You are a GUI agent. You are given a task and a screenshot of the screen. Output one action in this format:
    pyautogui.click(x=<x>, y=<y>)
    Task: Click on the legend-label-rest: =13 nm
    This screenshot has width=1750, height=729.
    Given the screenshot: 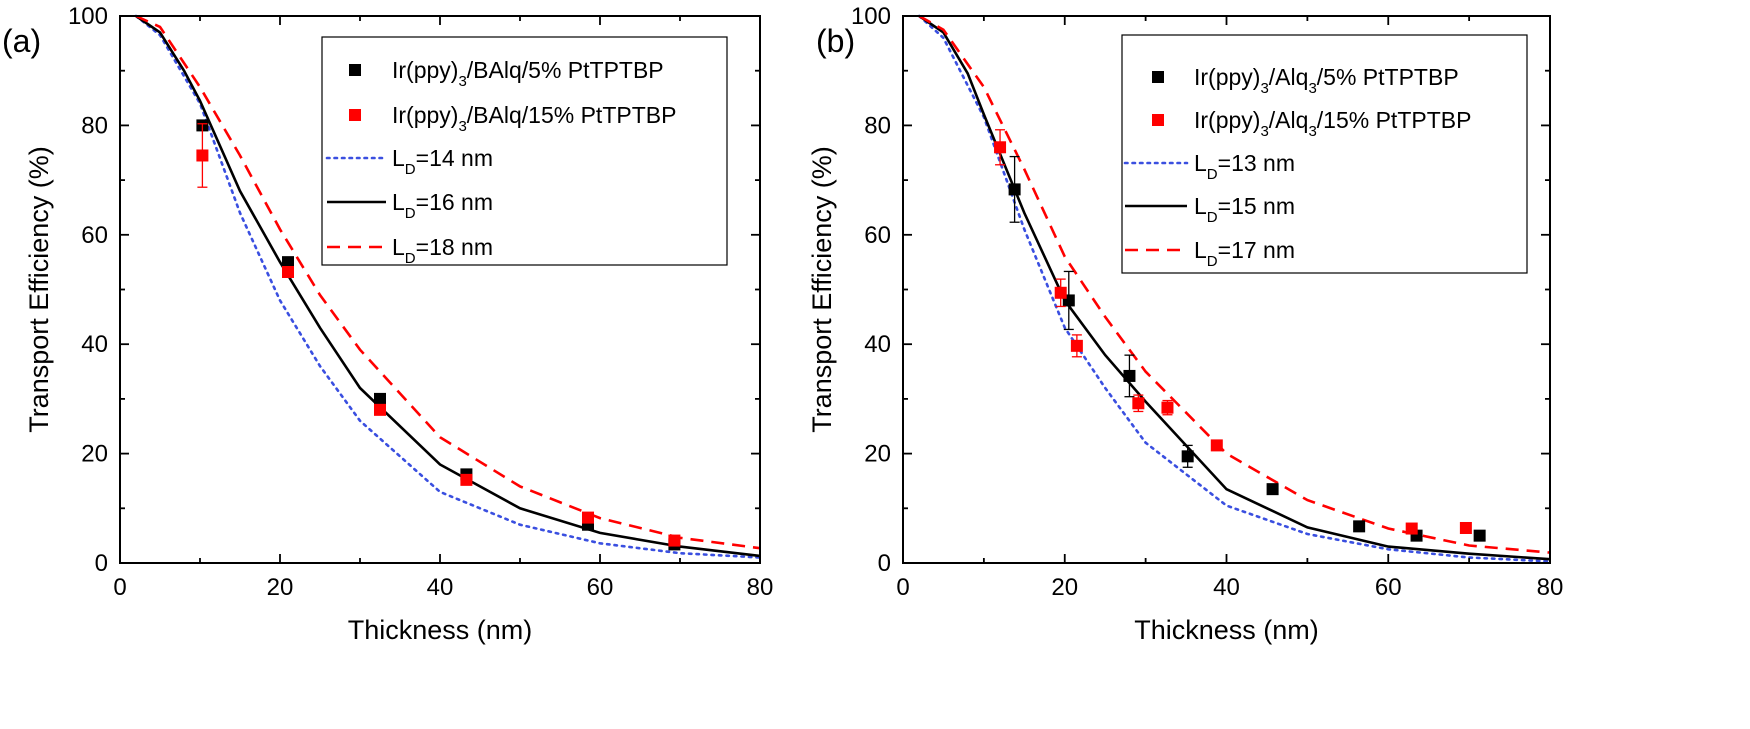 What is the action you would take?
    pyautogui.click(x=1256, y=163)
    